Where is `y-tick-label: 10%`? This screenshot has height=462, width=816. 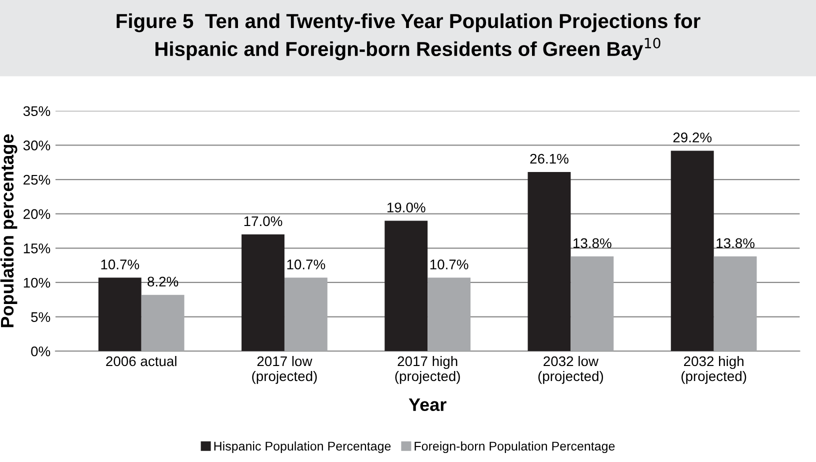
y-tick-label: 10% is located at coordinates (37, 283).